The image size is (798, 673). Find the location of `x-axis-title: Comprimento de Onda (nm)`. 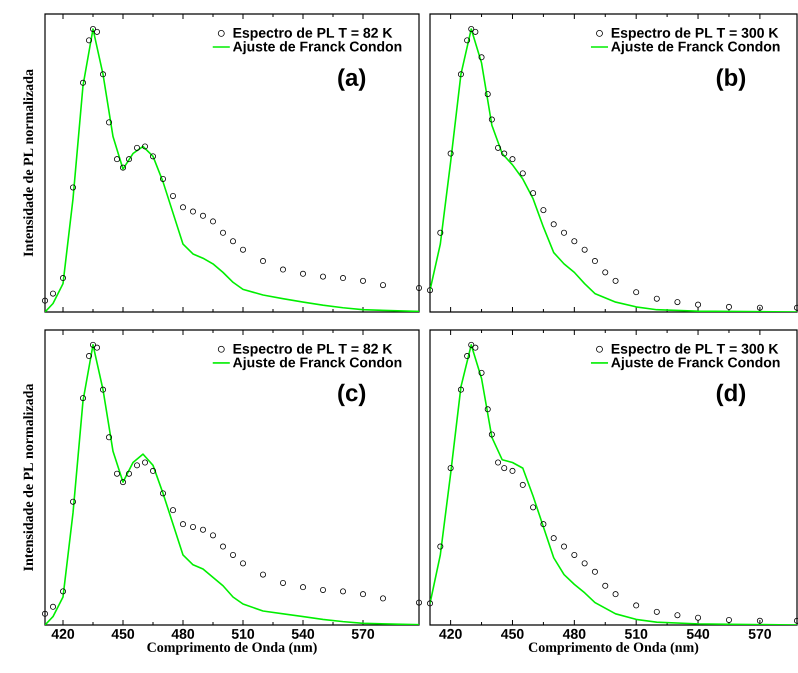

x-axis-title: Comprimento de Onda (nm) is located at coordinates (232, 648).